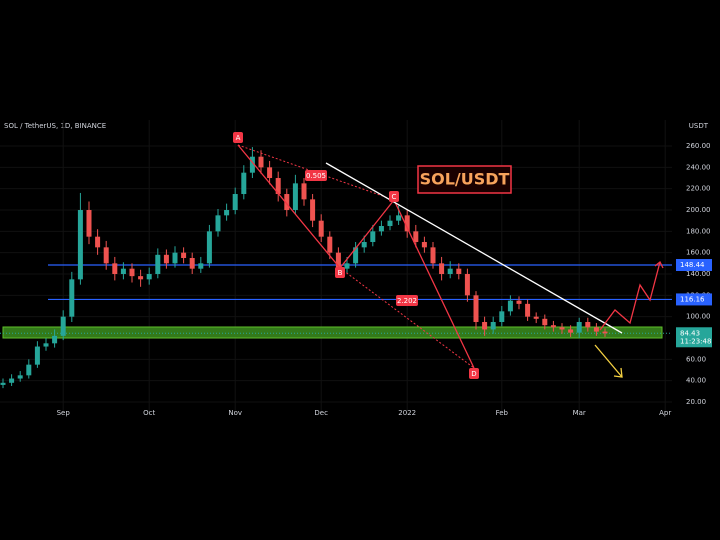 This screenshot has height=540, width=720. Describe the element at coordinates (235, 413) in the screenshot. I see `x-tick-label: Nov` at that location.